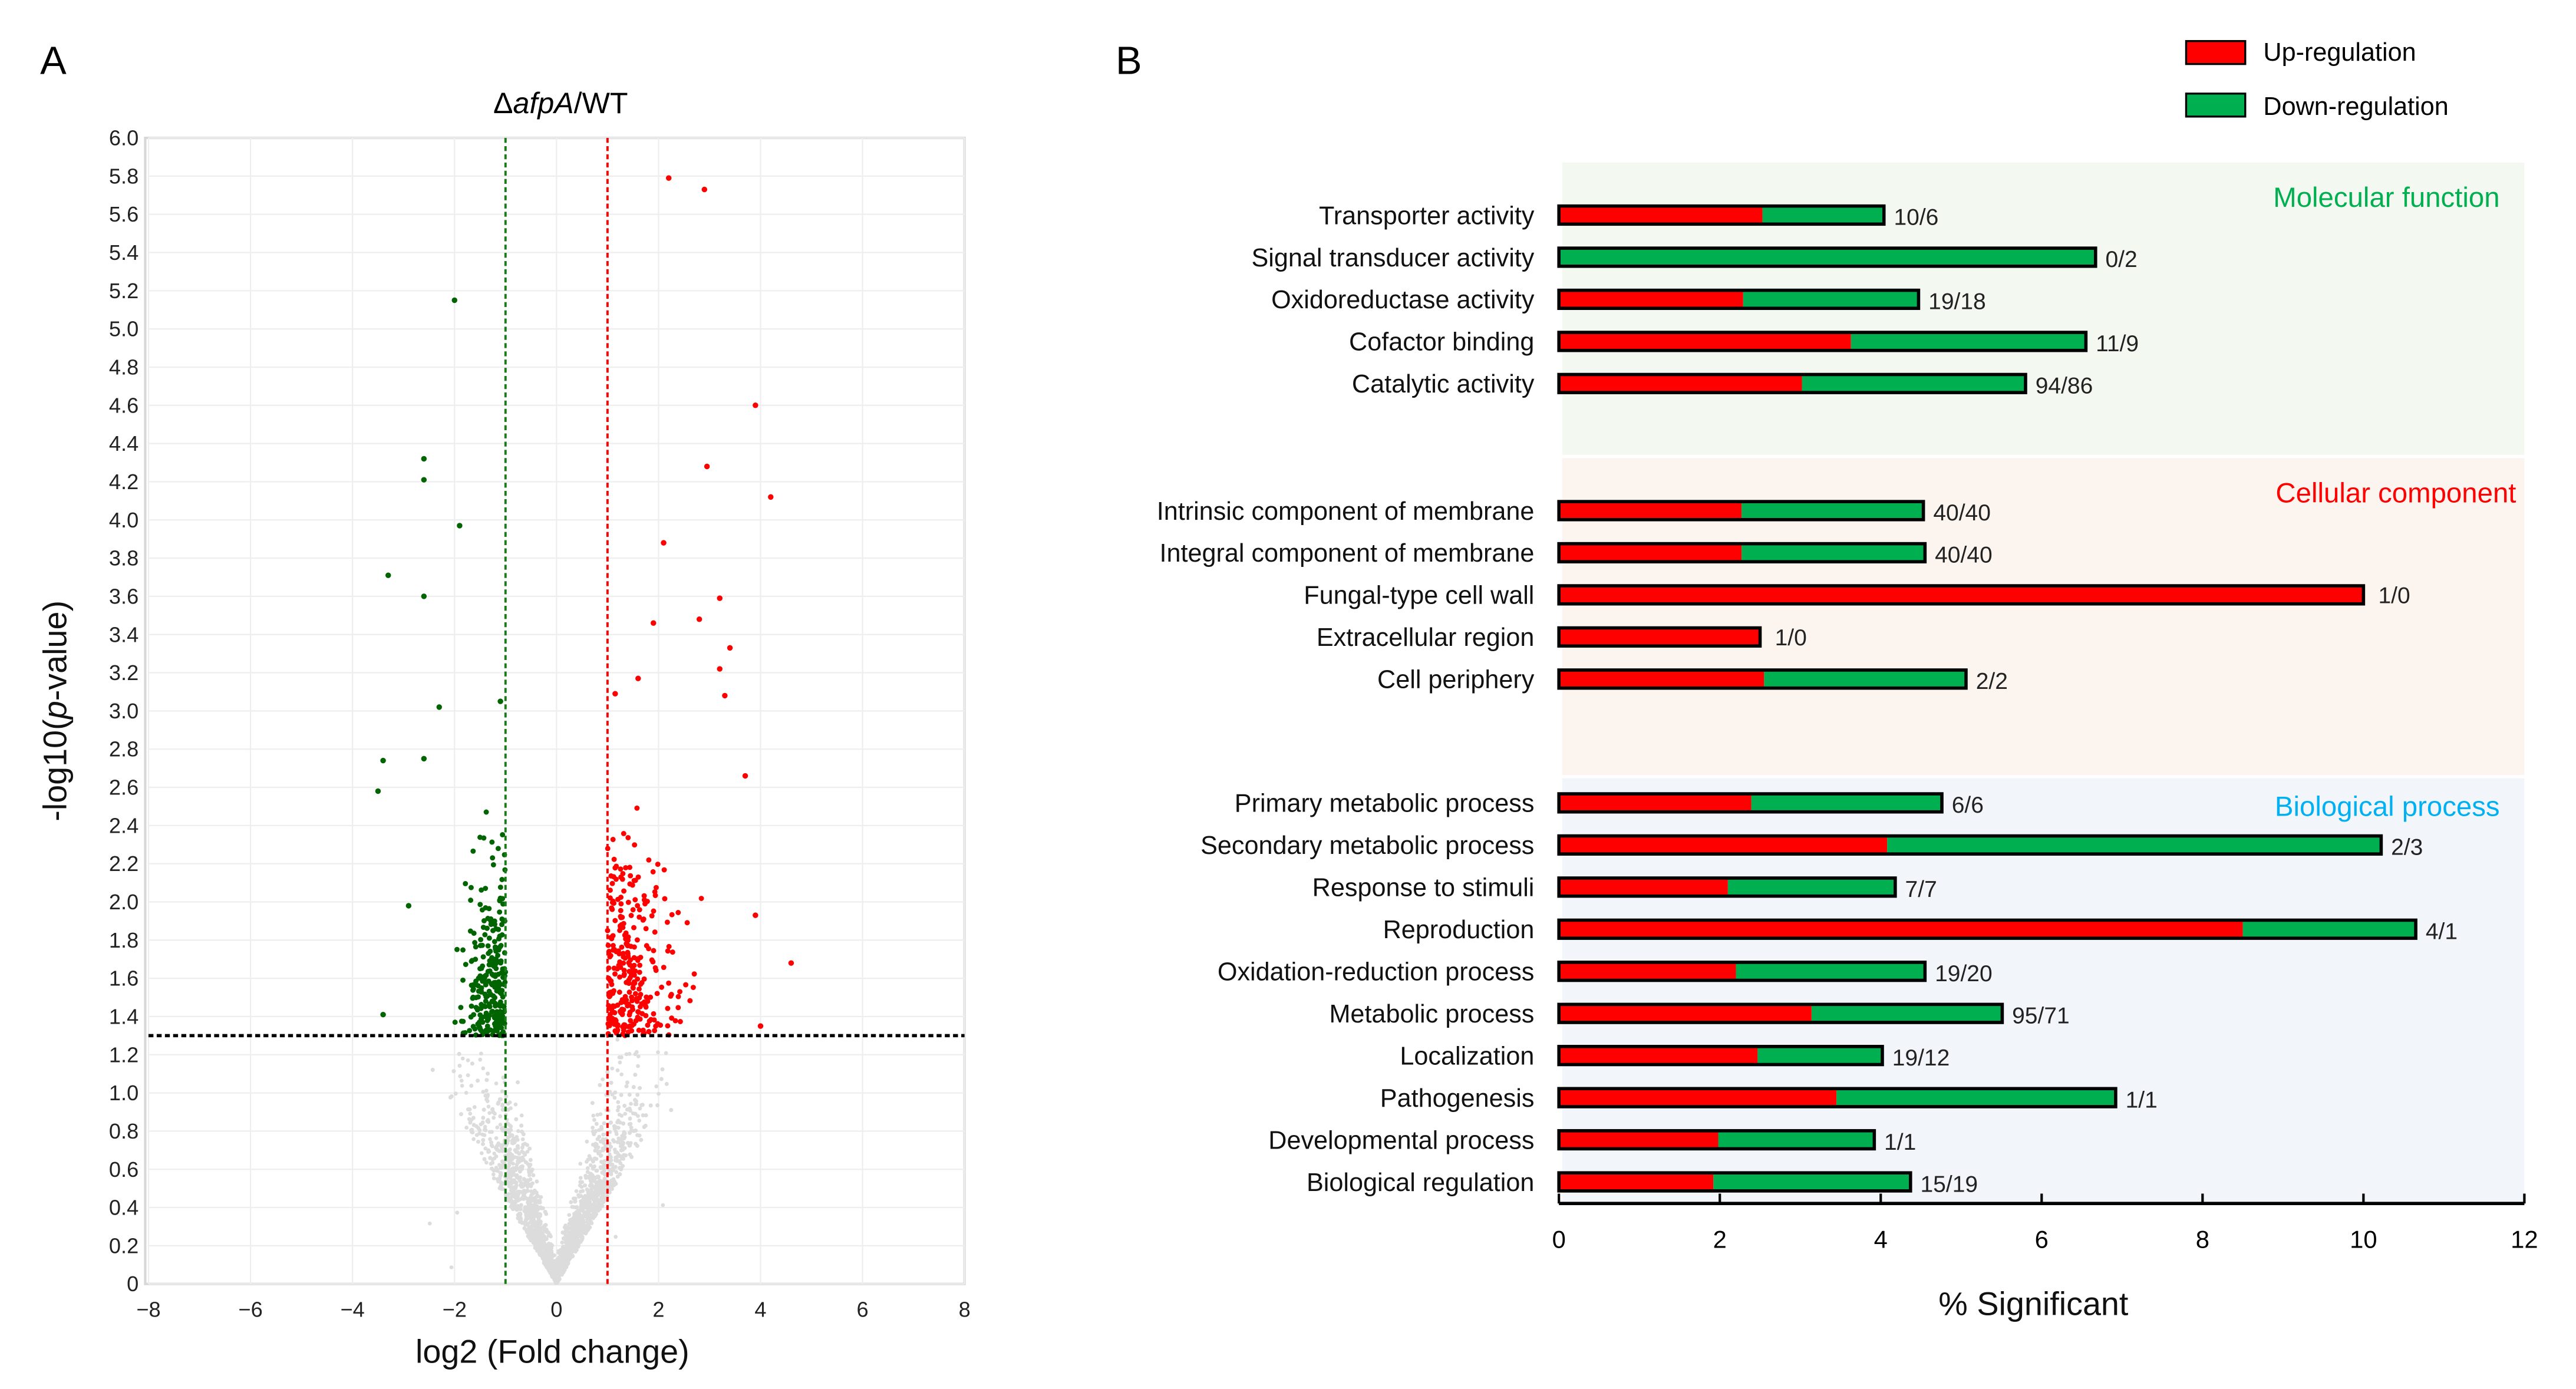 This screenshot has width=2576, height=1389. I want to click on x-tick-label: 0, so click(556, 1309).